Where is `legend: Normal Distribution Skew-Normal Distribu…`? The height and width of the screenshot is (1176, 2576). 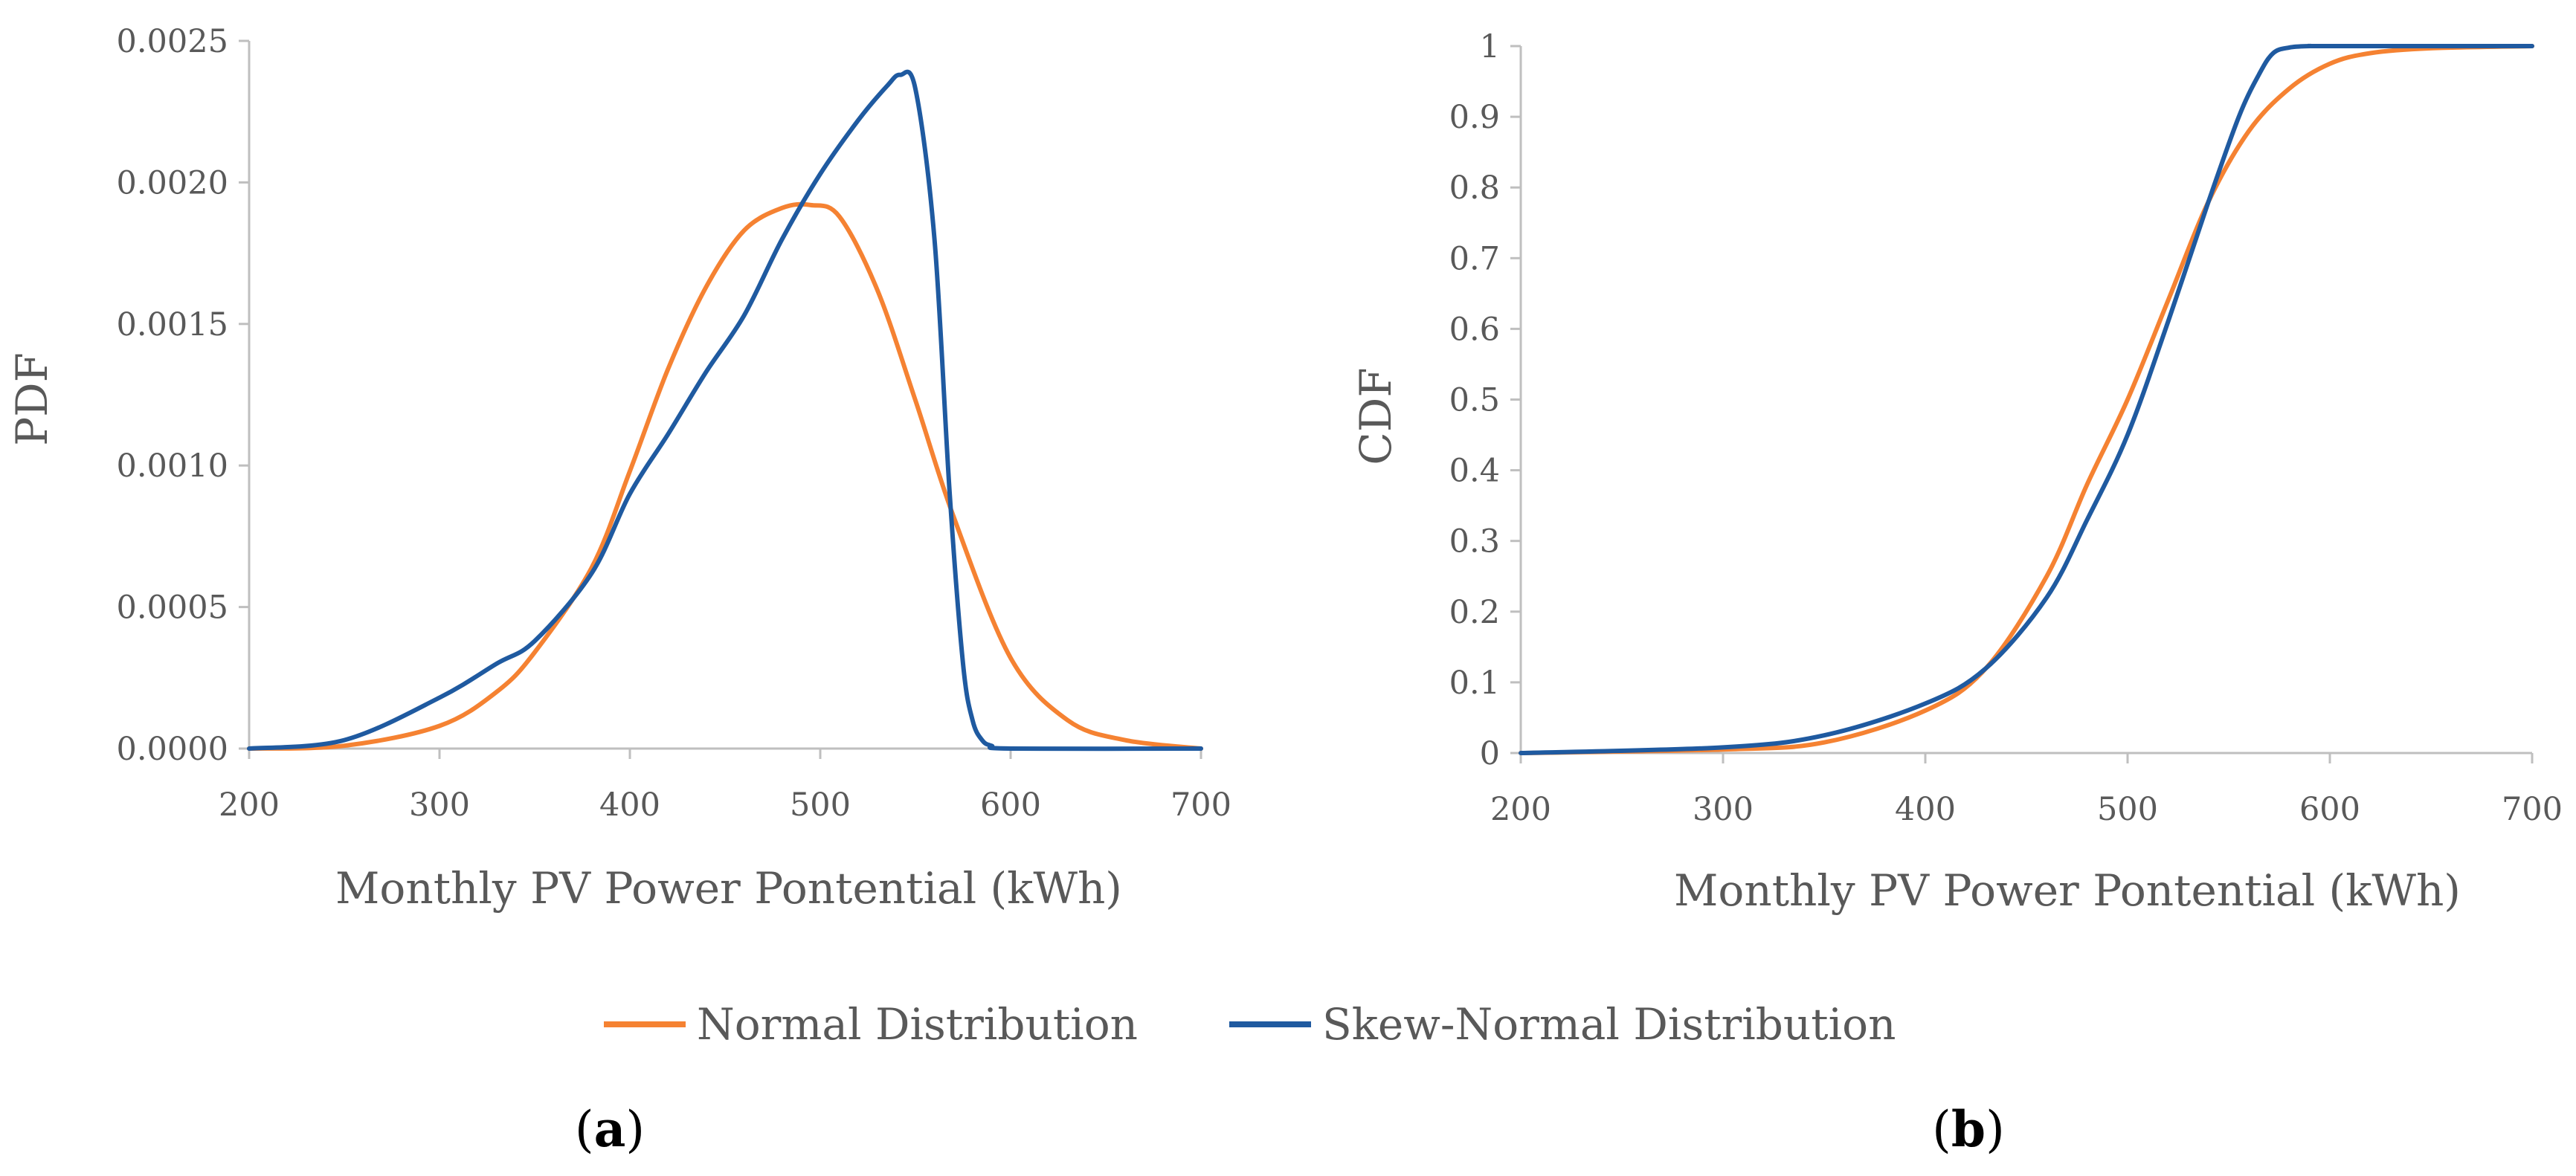
legend: Normal Distribution Skew-Normal Distribu… is located at coordinates (1250, 1025).